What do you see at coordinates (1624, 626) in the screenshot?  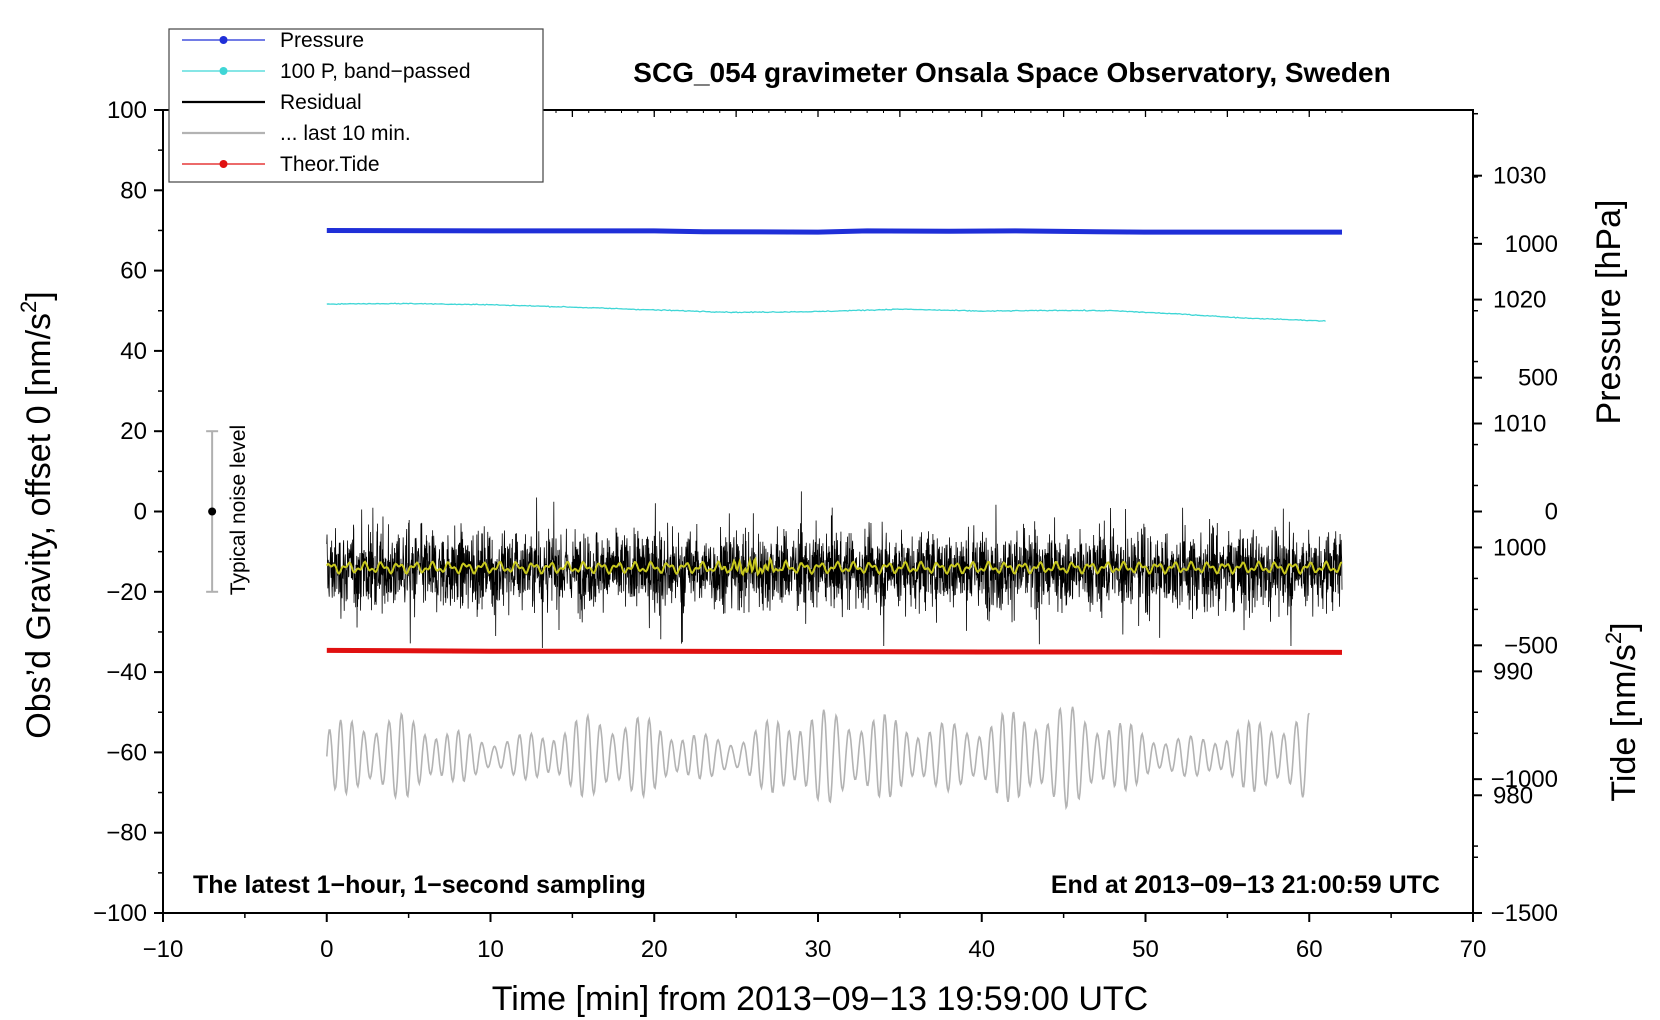 I see `tide-axis-title-close: ]` at bounding box center [1624, 626].